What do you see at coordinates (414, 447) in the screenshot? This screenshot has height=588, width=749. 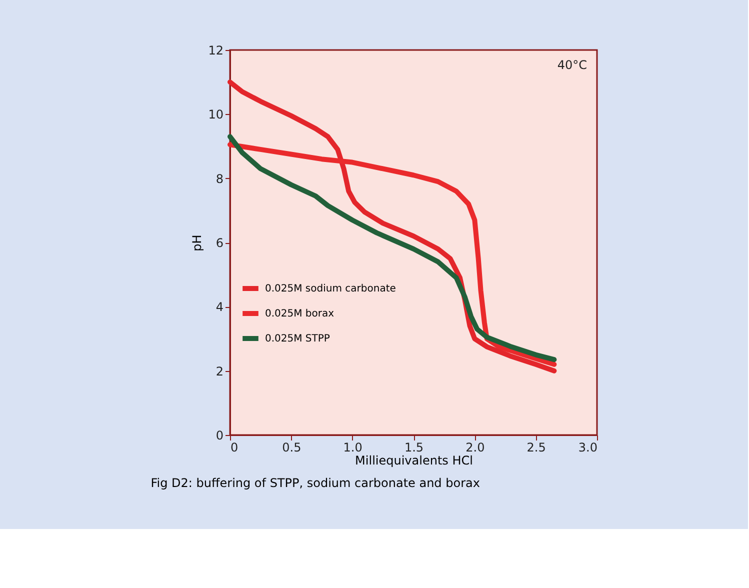 I see `x-tick-label: 1.5` at bounding box center [414, 447].